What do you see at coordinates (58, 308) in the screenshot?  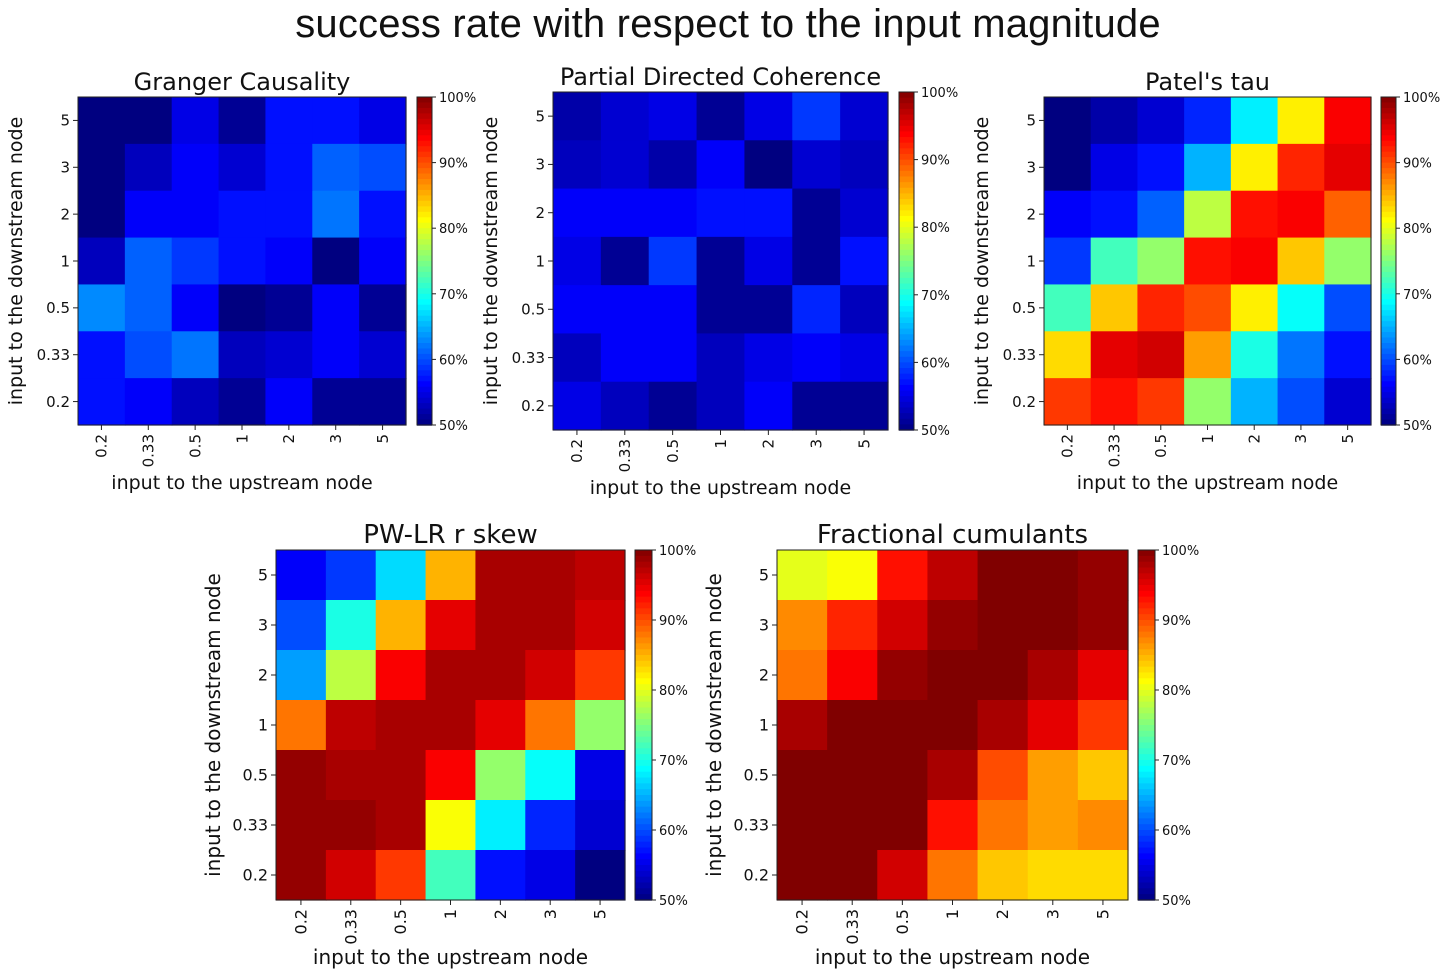 I see `y-tick-label: 0.5` at bounding box center [58, 308].